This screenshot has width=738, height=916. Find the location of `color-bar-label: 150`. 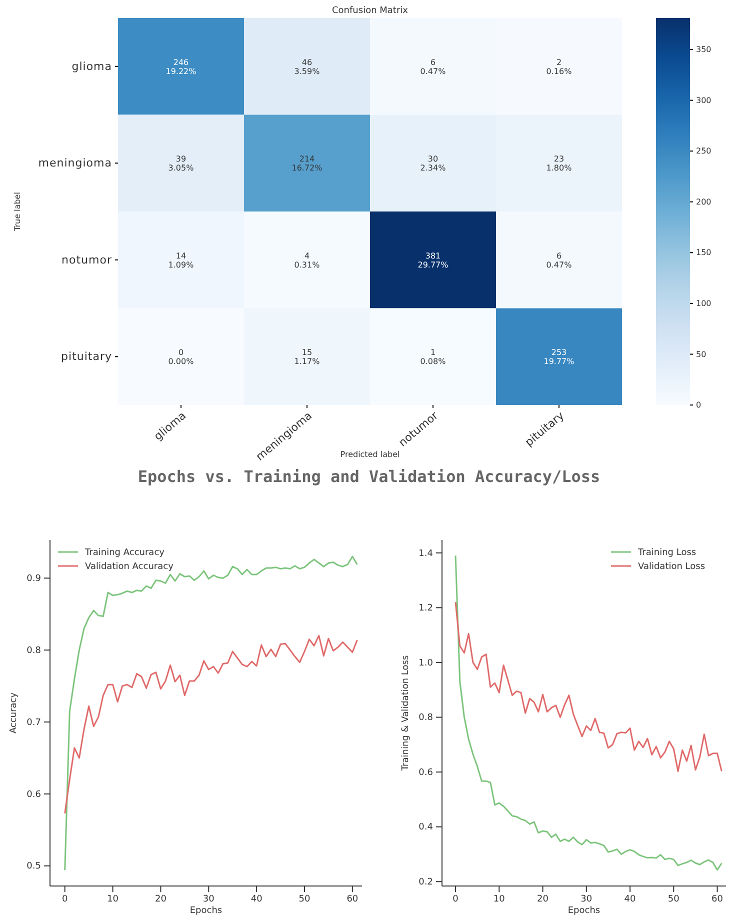

color-bar-label: 150 is located at coordinates (704, 253).